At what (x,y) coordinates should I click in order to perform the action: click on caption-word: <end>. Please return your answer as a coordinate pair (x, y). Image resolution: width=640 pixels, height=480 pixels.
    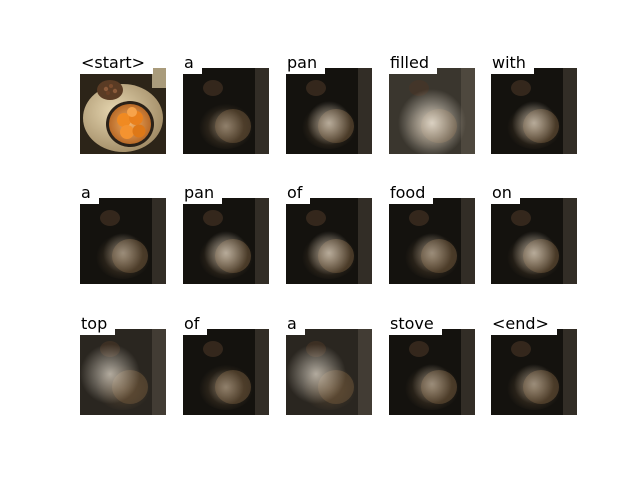
    Looking at the image, I should click on (524, 324).